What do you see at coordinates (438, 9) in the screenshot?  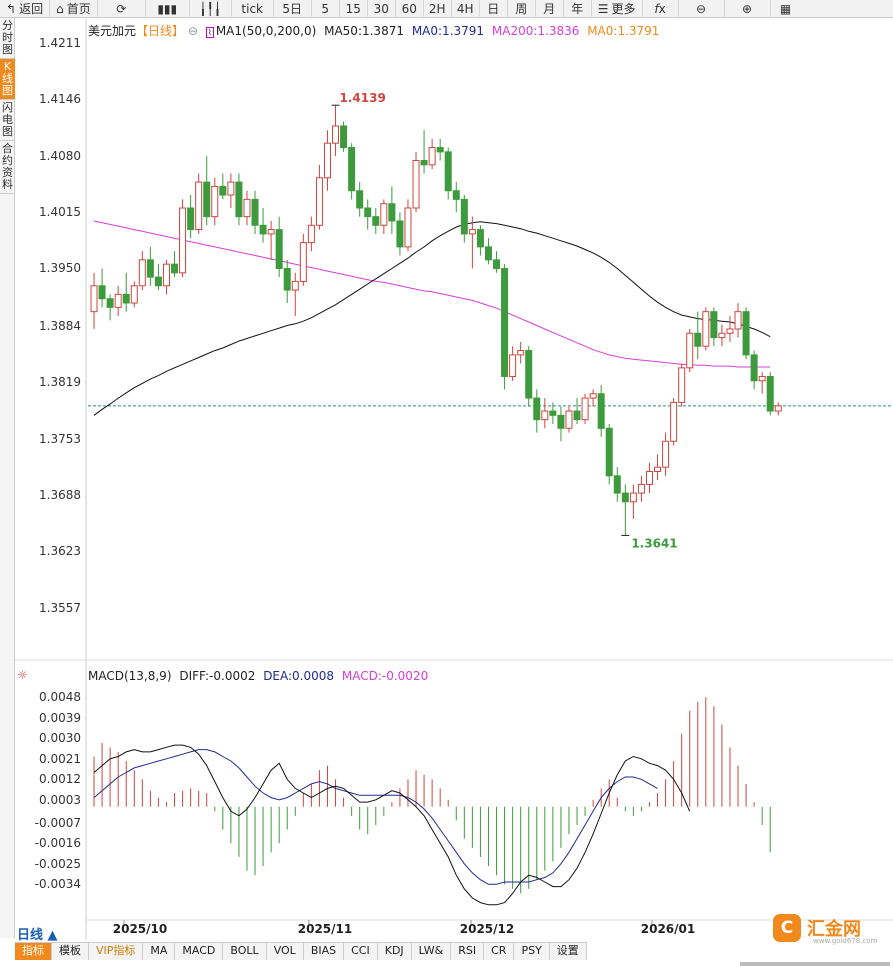 I see `period-button-5: 2H` at bounding box center [438, 9].